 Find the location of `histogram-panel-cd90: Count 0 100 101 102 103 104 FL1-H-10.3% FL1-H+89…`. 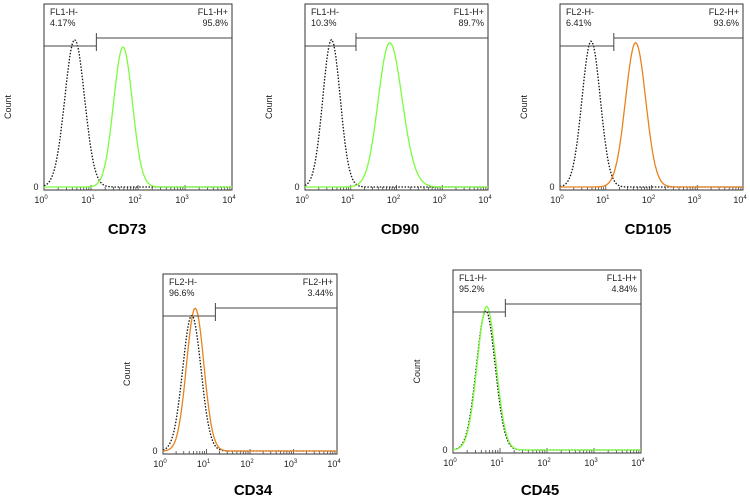

histogram-panel-cd90: Count 0 100 101 102 103 104 FL1-H-10.3% FL1-H+89… is located at coordinates (378, 120).